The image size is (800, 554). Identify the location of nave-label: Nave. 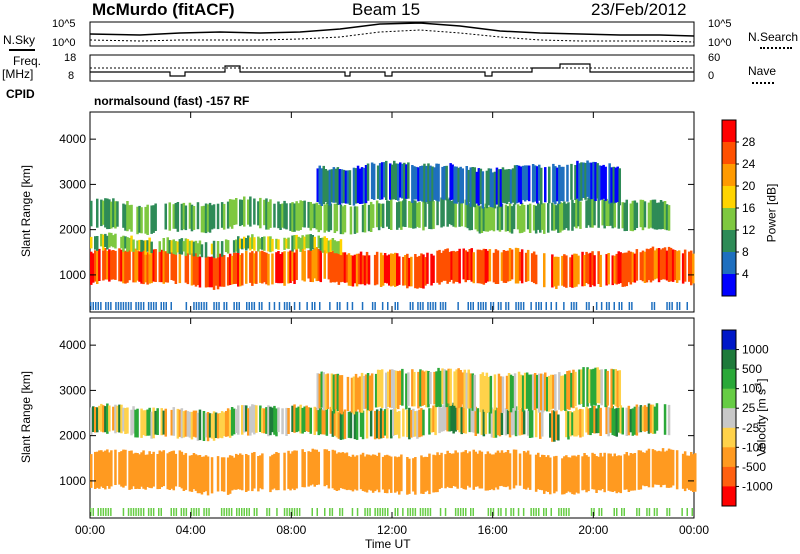
(762, 71).